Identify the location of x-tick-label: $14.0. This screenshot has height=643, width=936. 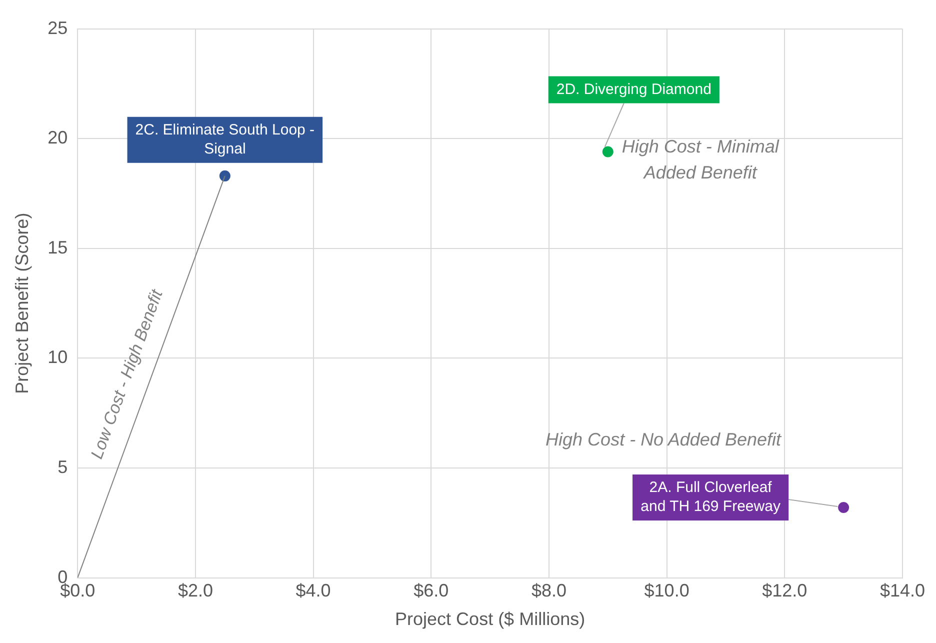
(902, 590).